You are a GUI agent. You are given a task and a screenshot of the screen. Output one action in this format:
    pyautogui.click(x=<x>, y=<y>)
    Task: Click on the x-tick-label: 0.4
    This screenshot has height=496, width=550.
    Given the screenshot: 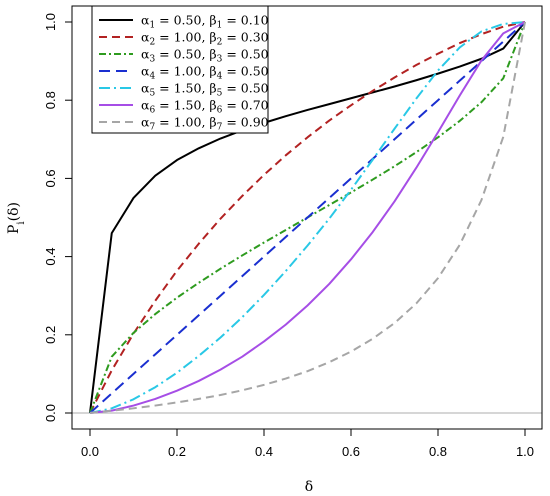 What is the action you would take?
    pyautogui.click(x=264, y=451)
    